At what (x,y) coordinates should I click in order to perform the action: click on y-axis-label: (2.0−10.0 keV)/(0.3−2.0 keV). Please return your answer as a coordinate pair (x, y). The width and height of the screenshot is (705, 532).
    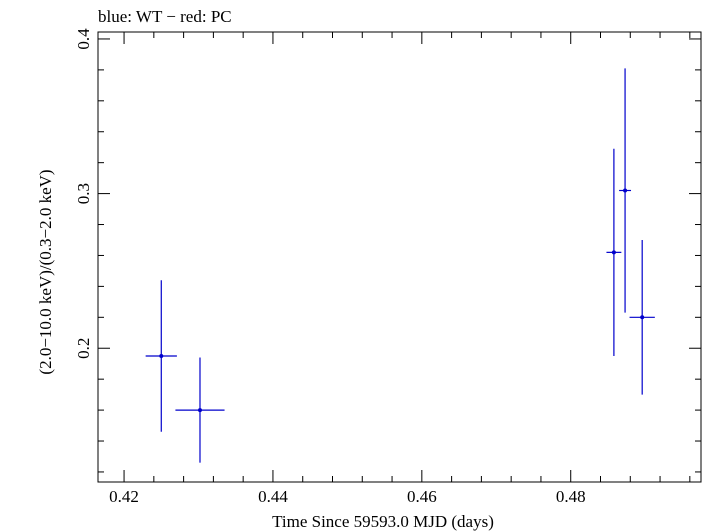
    Looking at the image, I should click on (45, 271).